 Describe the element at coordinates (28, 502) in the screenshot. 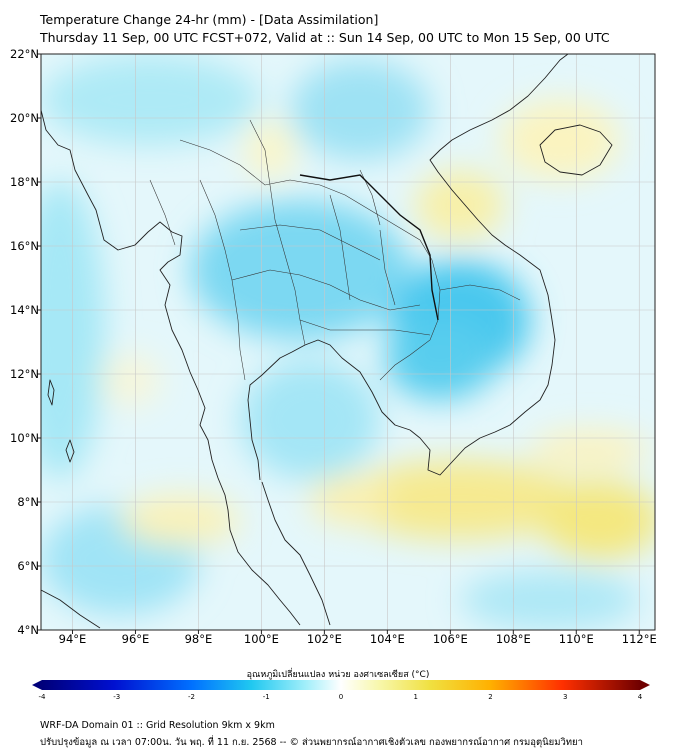

I see `lat-label: 8°N` at that location.